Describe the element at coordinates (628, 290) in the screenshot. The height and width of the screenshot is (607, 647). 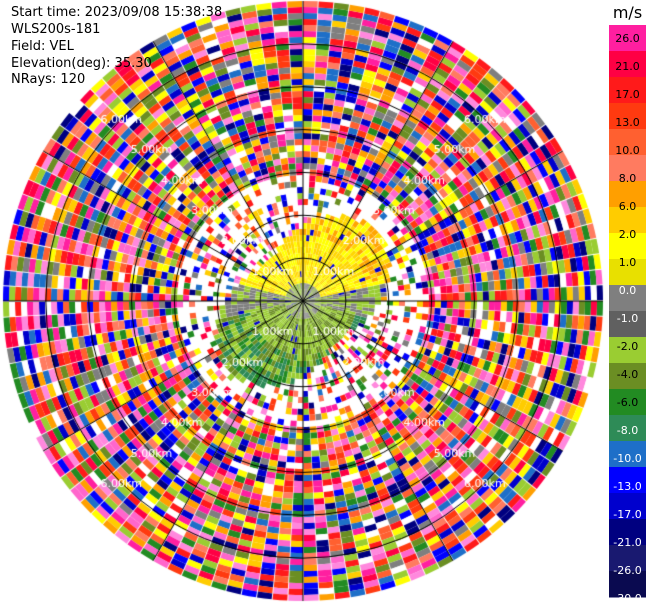
I see `colorbar-tick-label: 0.0` at that location.